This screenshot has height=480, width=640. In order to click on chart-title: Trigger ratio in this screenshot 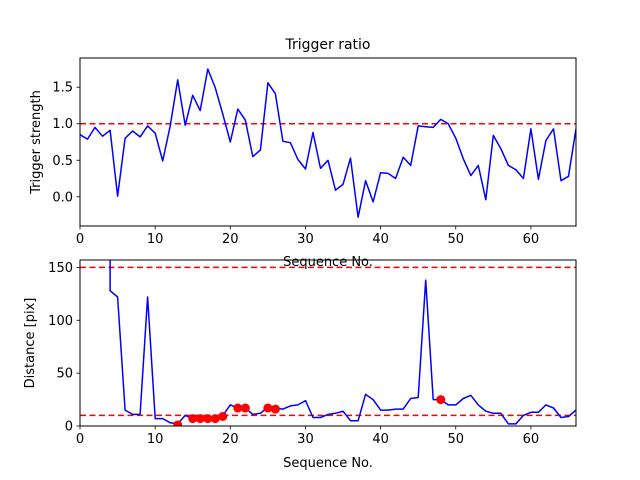, I will do `click(327, 45)`.